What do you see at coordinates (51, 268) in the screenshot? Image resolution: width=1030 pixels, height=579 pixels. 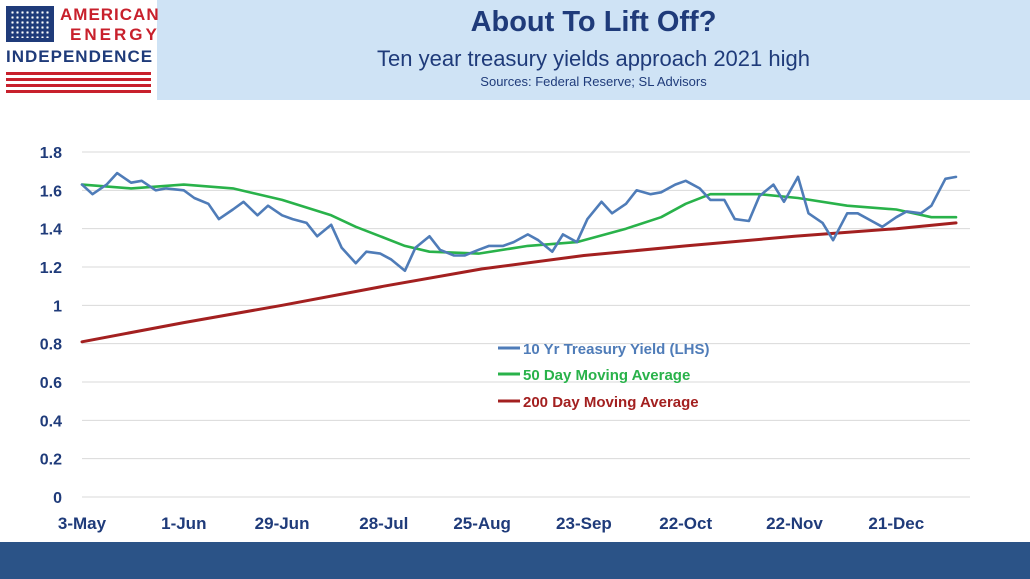 I see `y-tick-label: 1.2` at bounding box center [51, 268].